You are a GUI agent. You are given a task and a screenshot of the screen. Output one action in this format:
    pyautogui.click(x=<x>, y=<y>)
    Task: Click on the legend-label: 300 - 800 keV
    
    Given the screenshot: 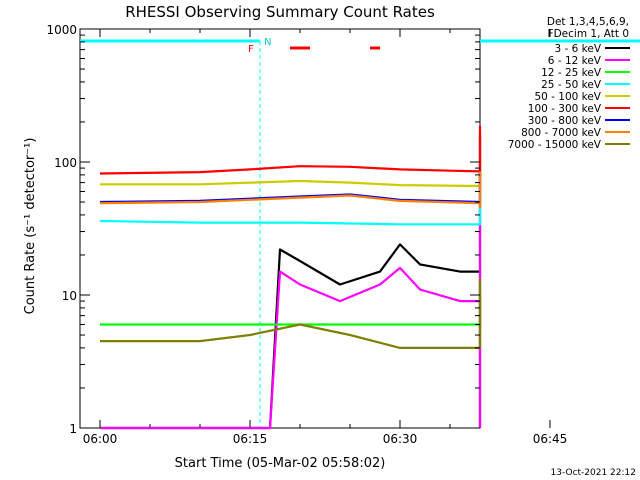 What is the action you would take?
    pyautogui.click(x=565, y=121)
    